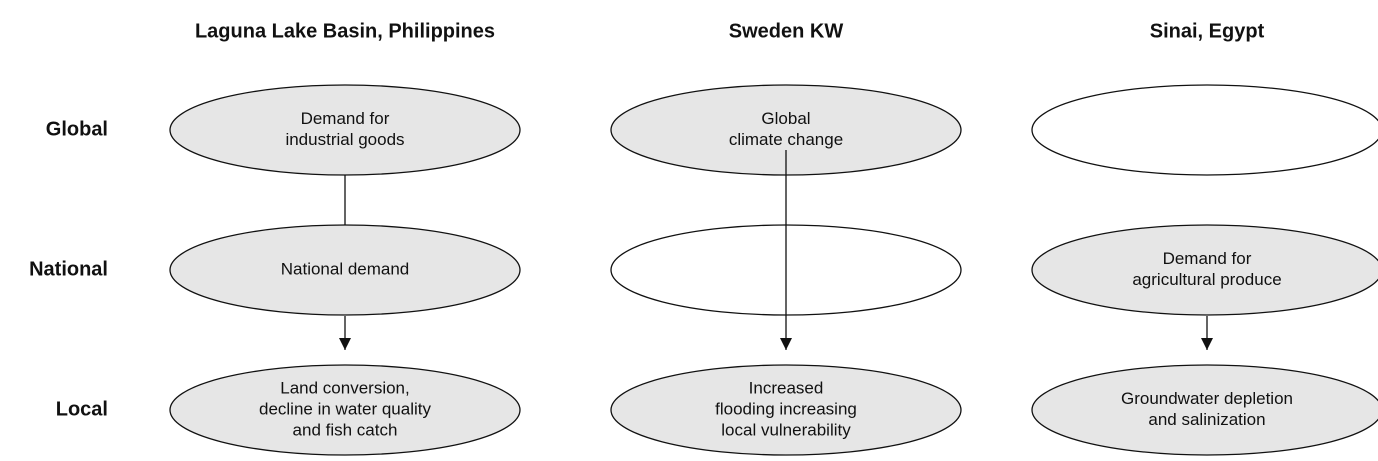  I want to click on column-title: Sweden KW, so click(786, 31).